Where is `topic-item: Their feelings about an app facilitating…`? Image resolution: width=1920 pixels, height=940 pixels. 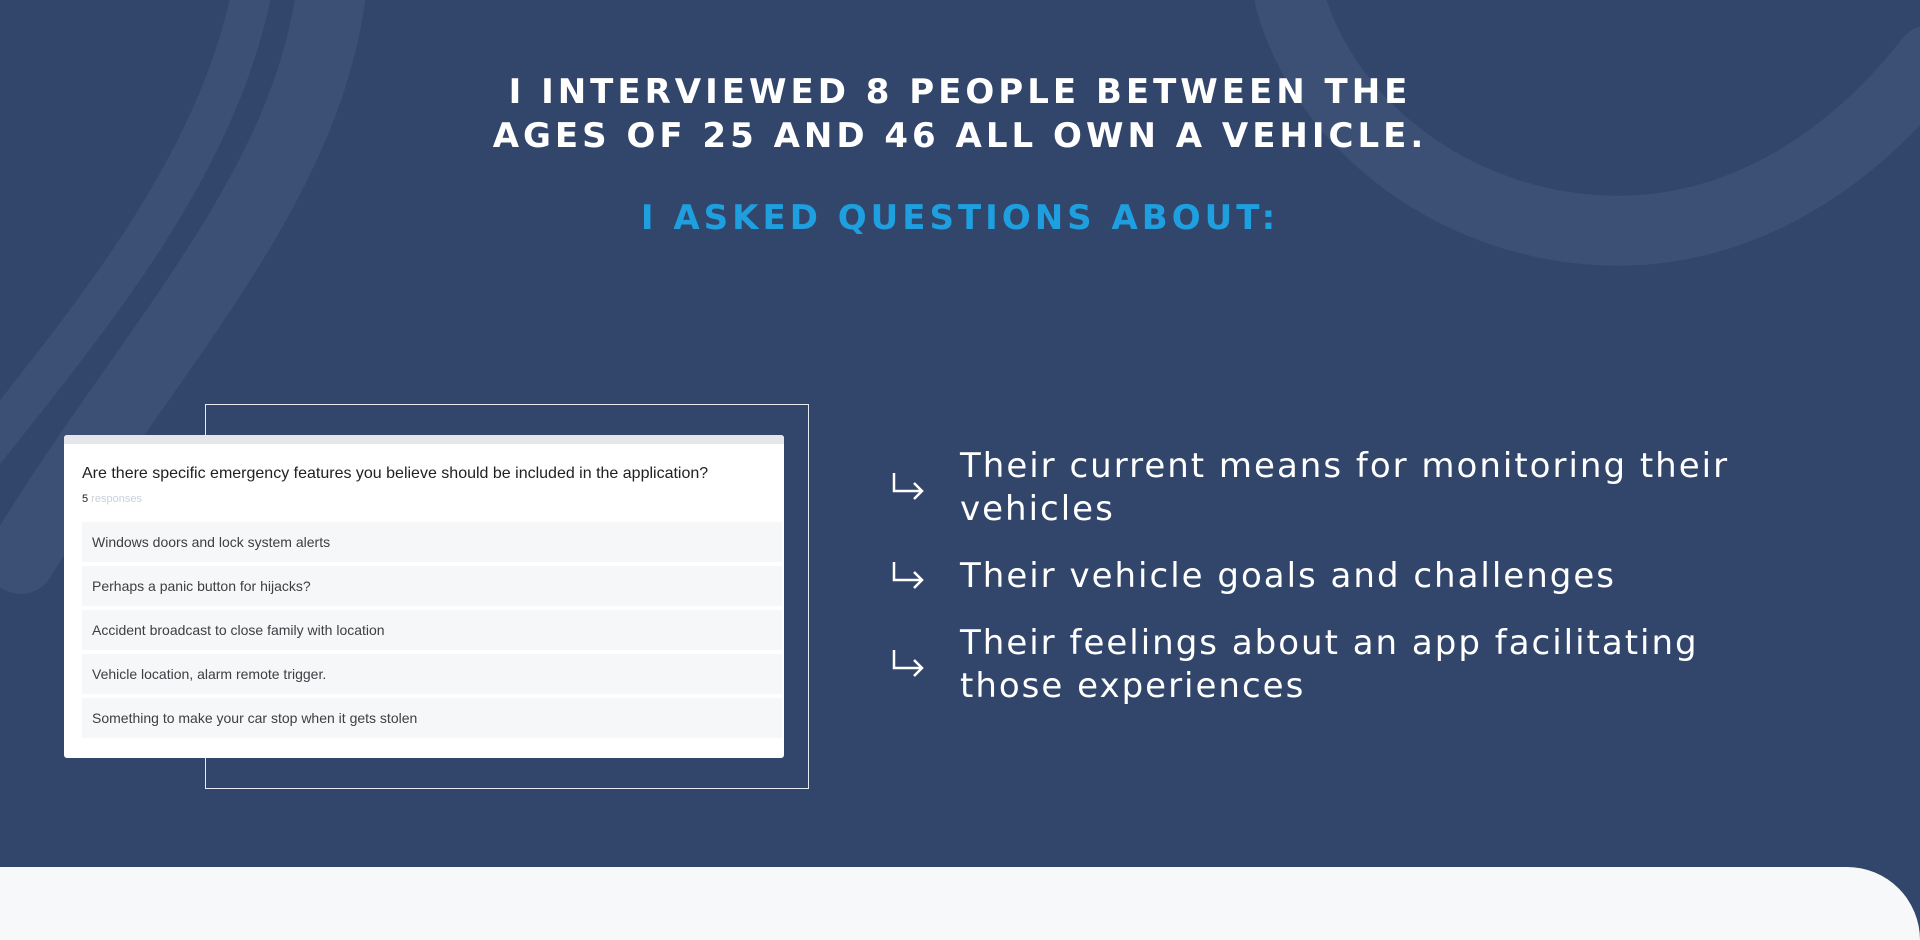
topic-item: Their feelings about an app facilitating… is located at coordinates (1340, 665).